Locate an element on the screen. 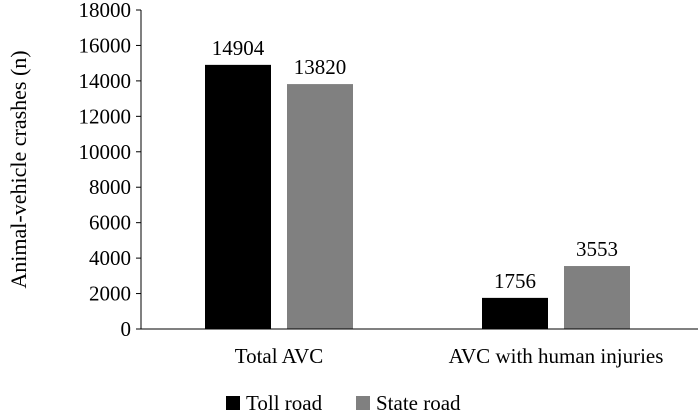  y-tick-label: 8000 is located at coordinates (110, 187).